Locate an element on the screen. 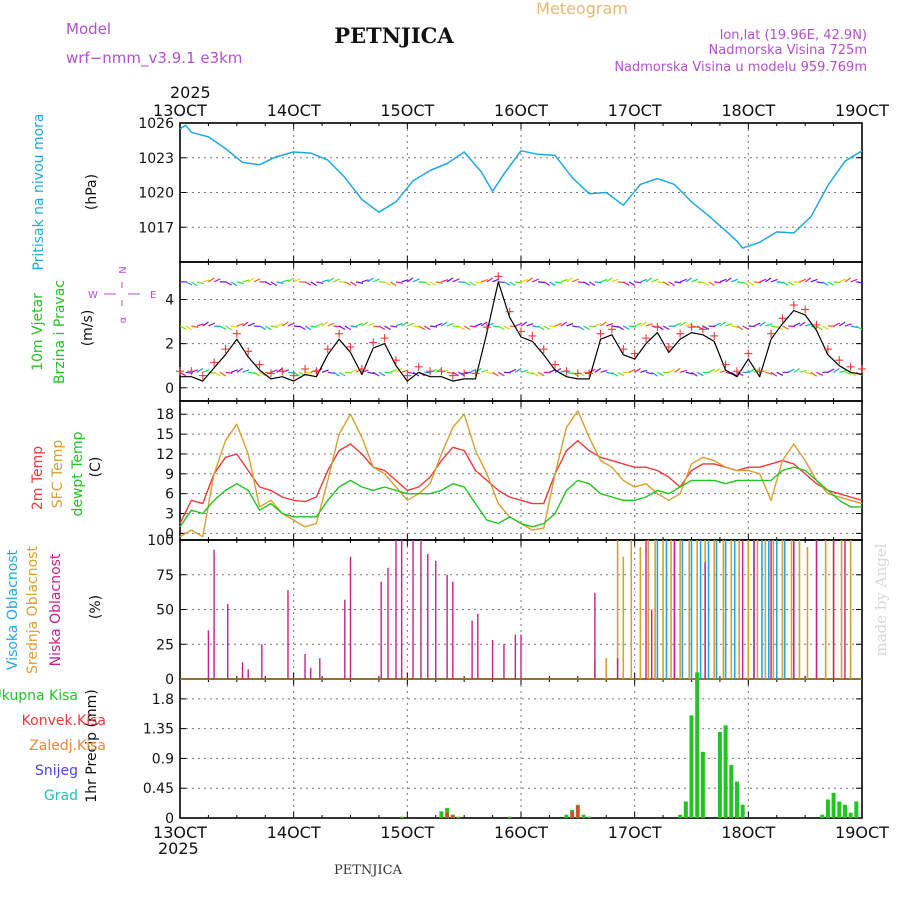  x-tick-label-bottom: 19OCT is located at coordinates (862, 832).